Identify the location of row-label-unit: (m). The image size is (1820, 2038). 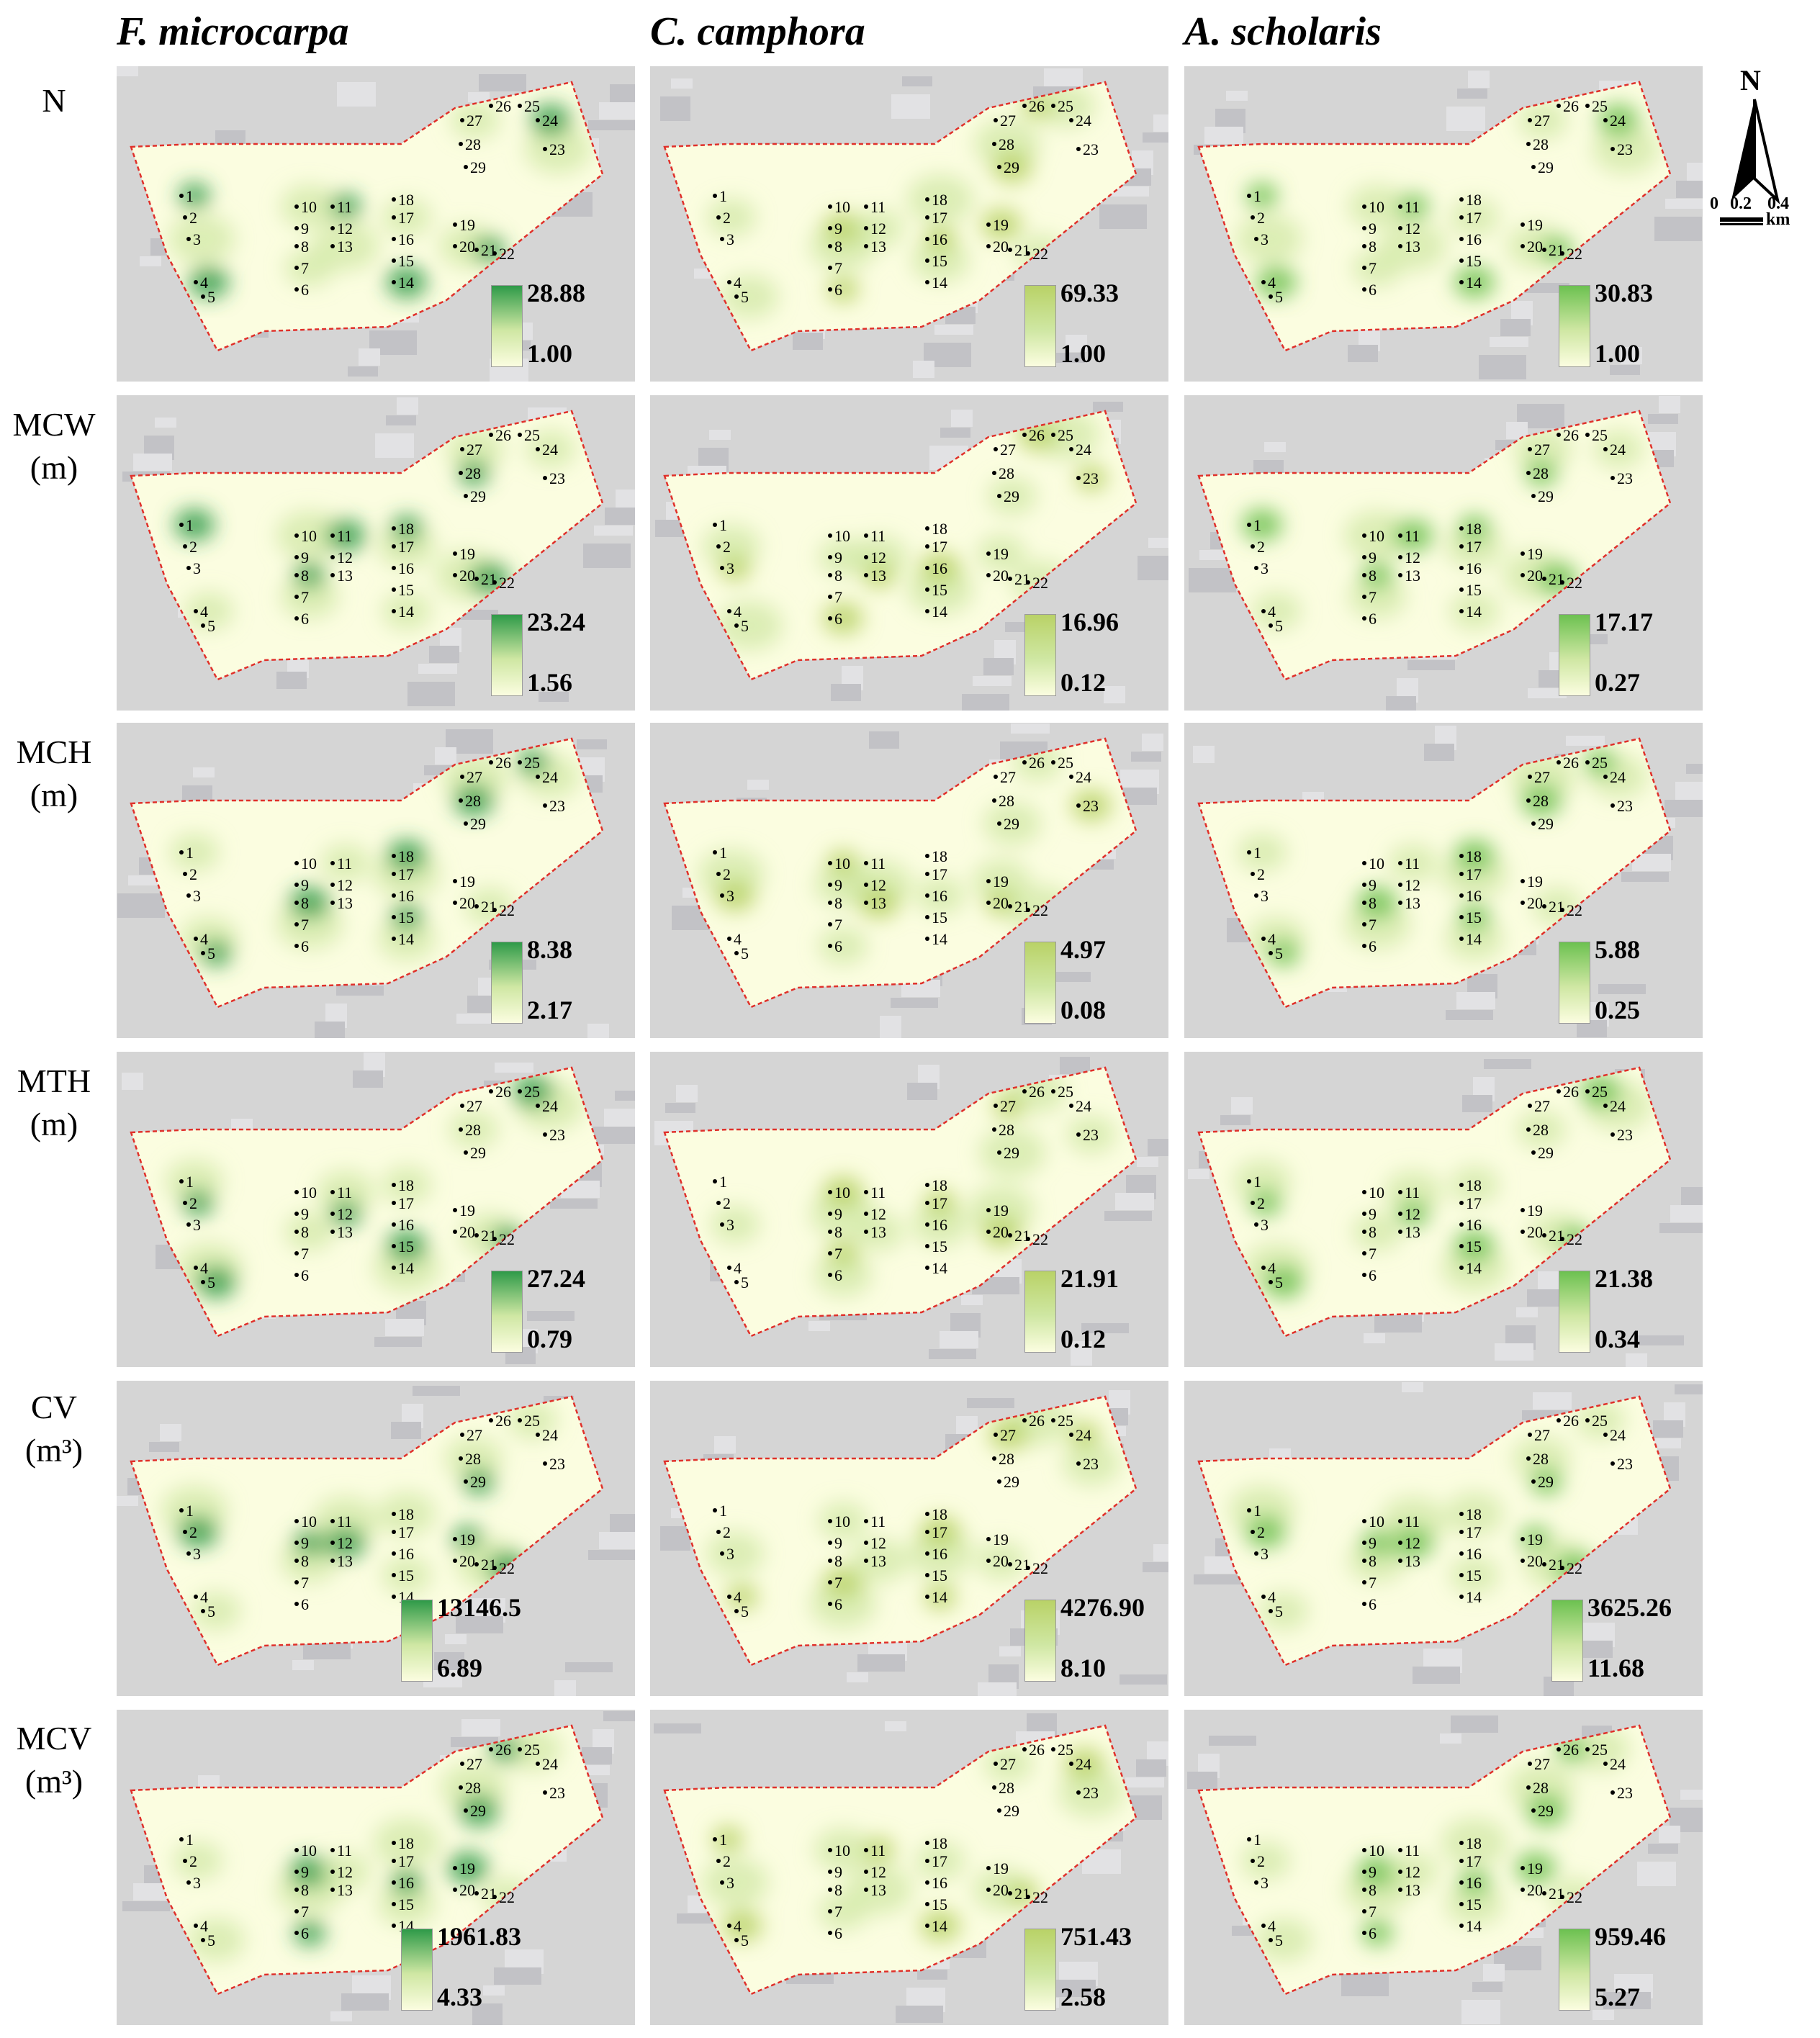
(54, 1124).